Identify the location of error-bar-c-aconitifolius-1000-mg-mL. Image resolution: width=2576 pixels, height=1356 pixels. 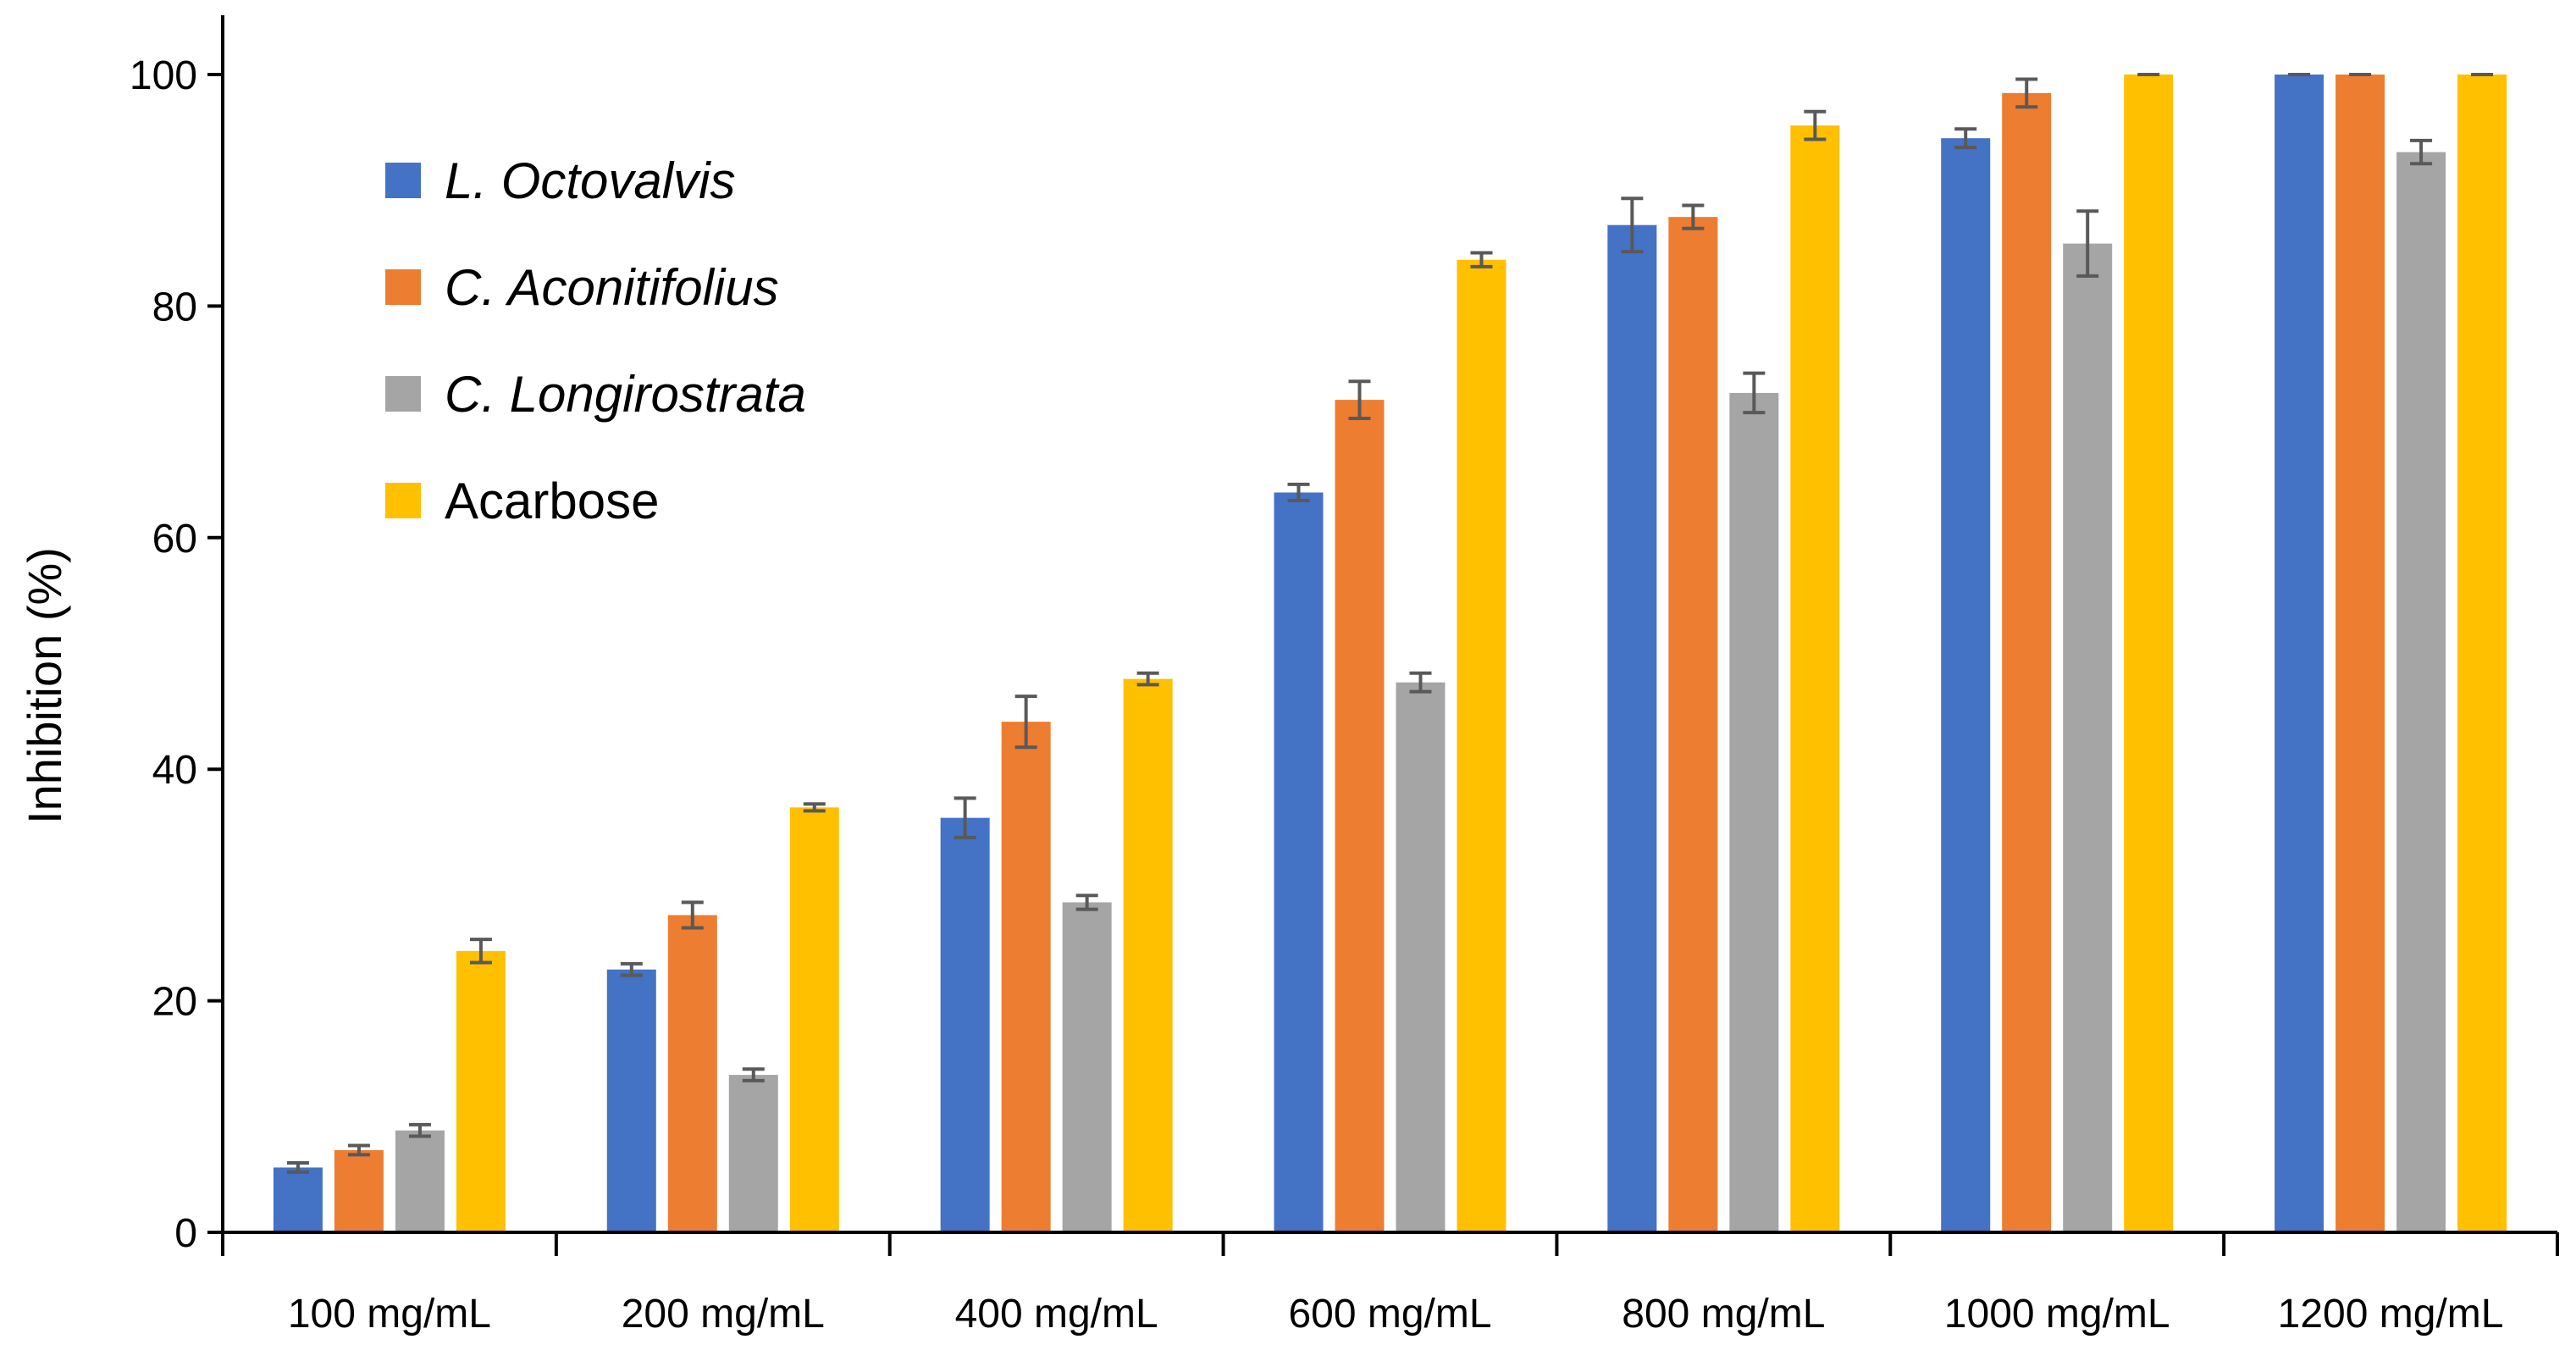
(2026, 93).